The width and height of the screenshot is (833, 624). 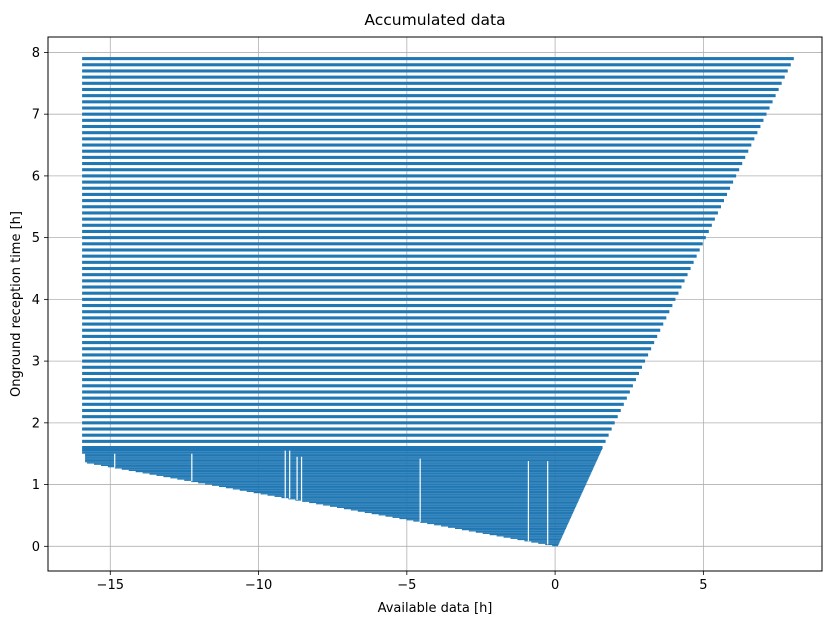 I want to click on gaps-group, so click(x=331, y=497).